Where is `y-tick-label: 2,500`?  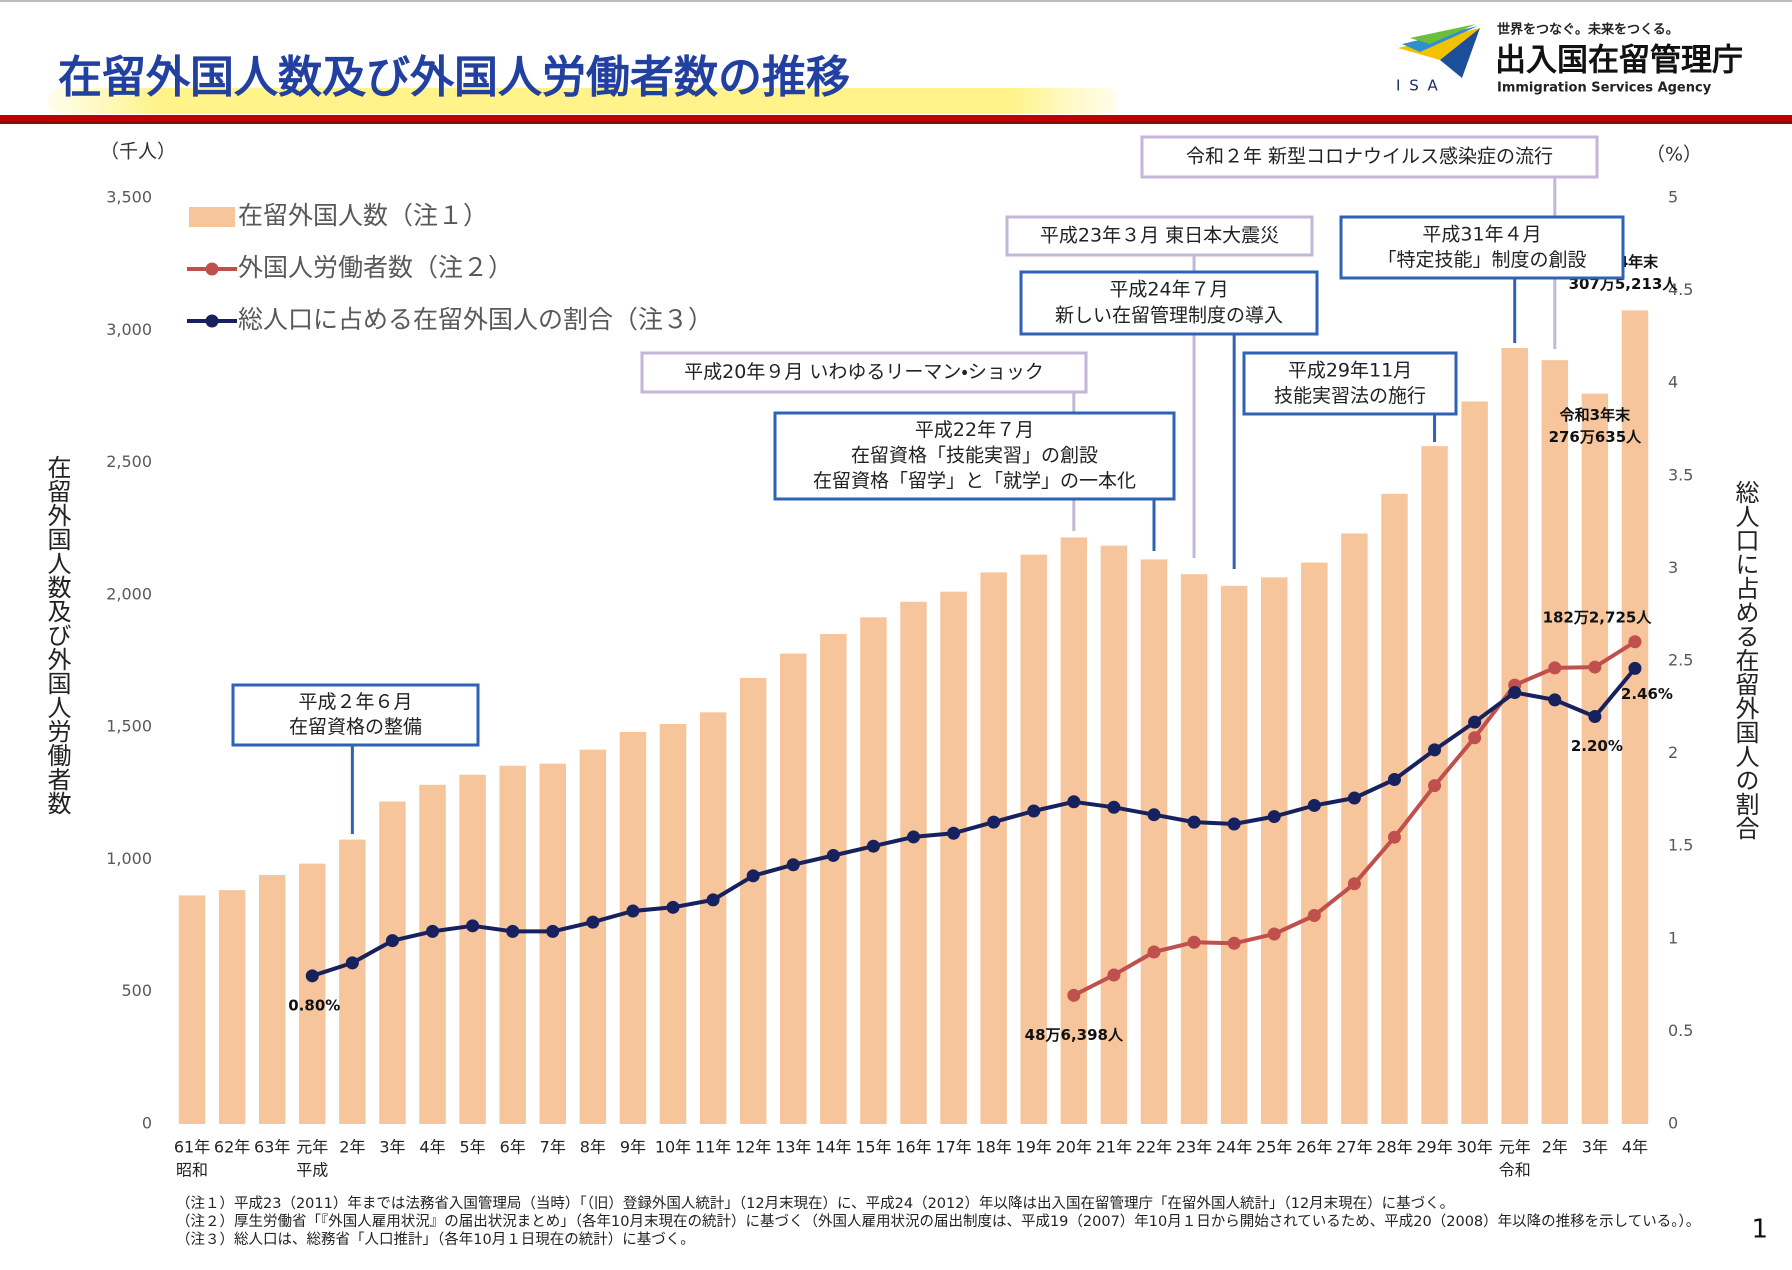 y-tick-label: 2,500 is located at coordinates (129, 461).